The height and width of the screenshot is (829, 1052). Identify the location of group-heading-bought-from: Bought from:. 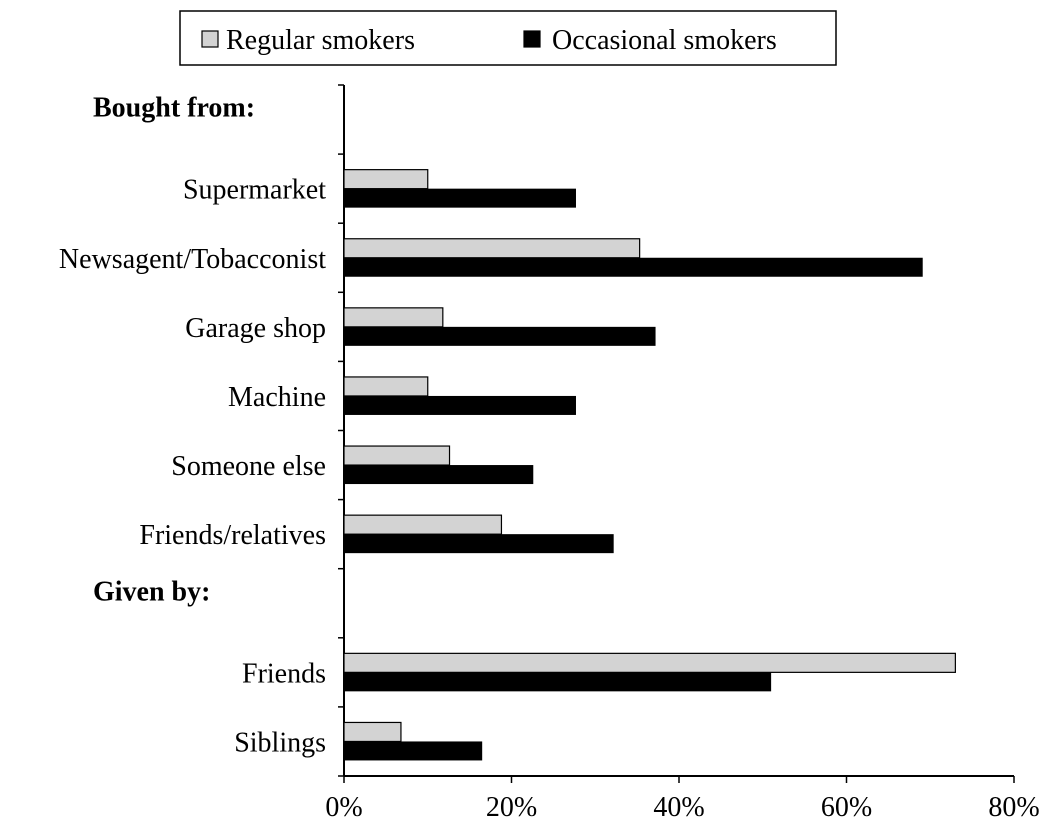
(174, 108).